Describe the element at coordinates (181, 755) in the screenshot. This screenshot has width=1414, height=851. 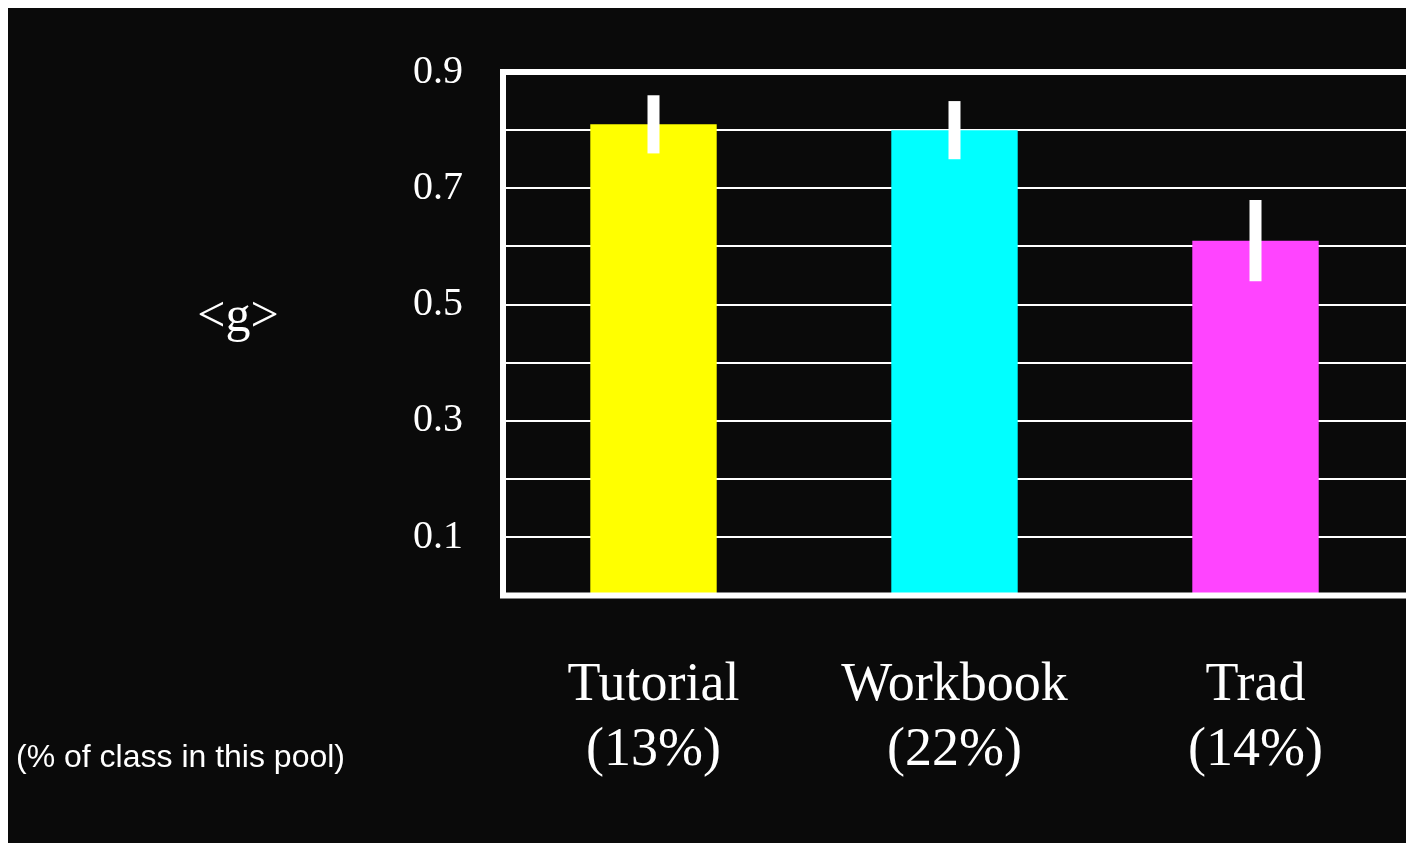
I see `text: (% of class in this pool)` at that location.